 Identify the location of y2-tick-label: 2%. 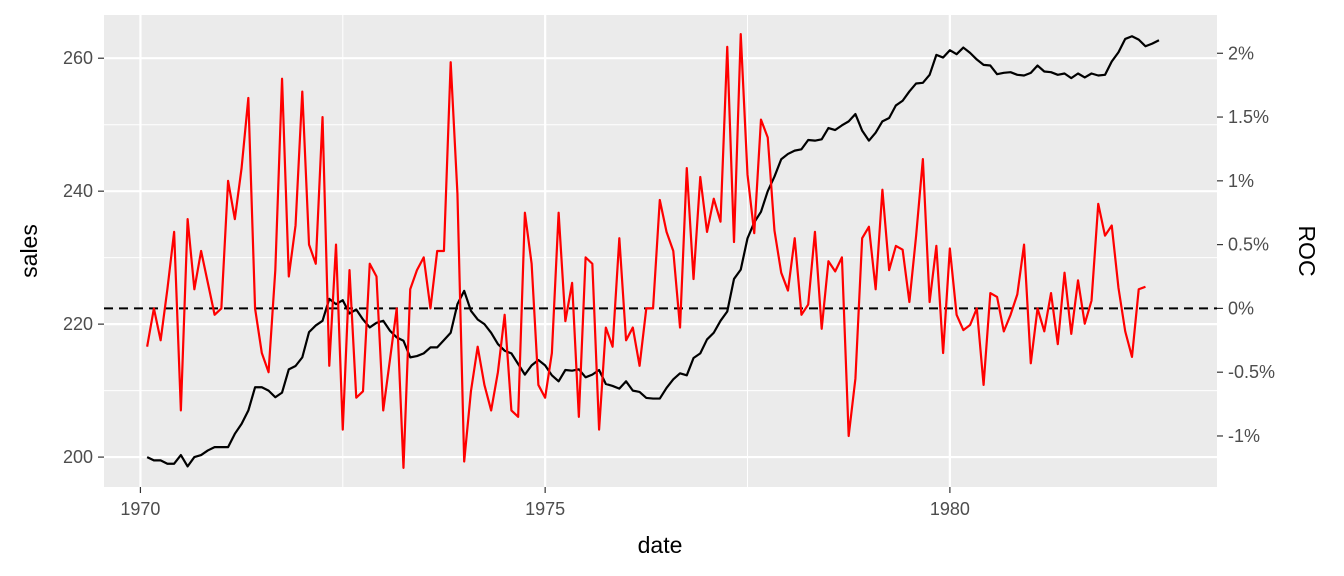
(1241, 53).